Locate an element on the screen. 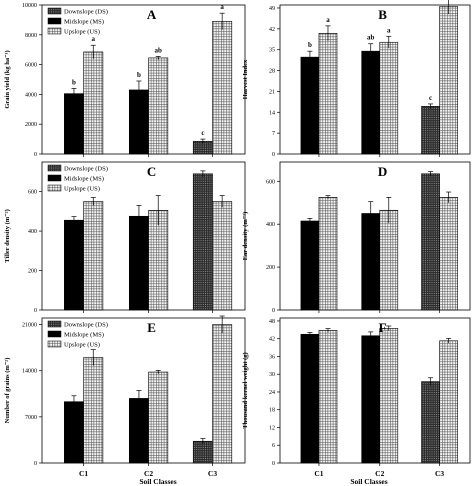  y-tick-label: 14 is located at coordinates (272, 113).